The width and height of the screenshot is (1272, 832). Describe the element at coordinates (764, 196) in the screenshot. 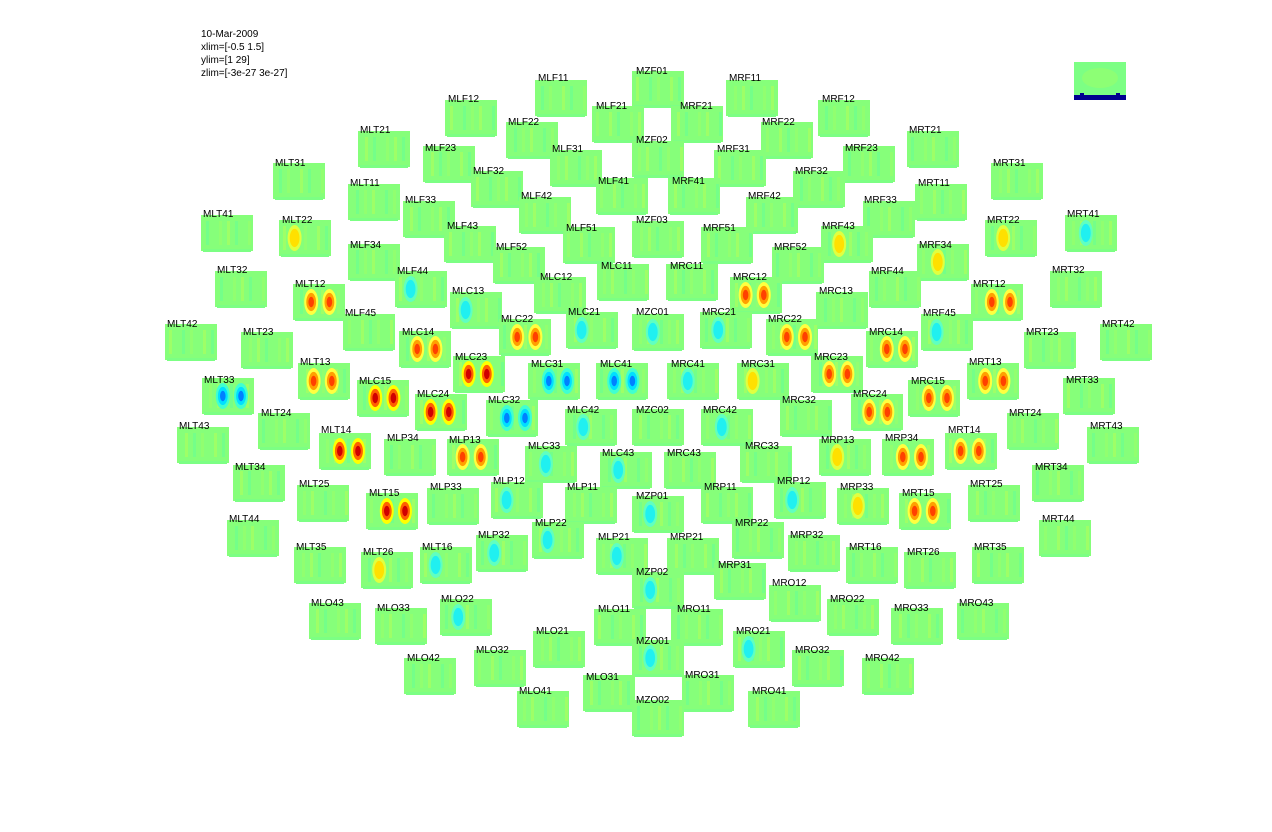

I see `channel-label: MRF42` at that location.